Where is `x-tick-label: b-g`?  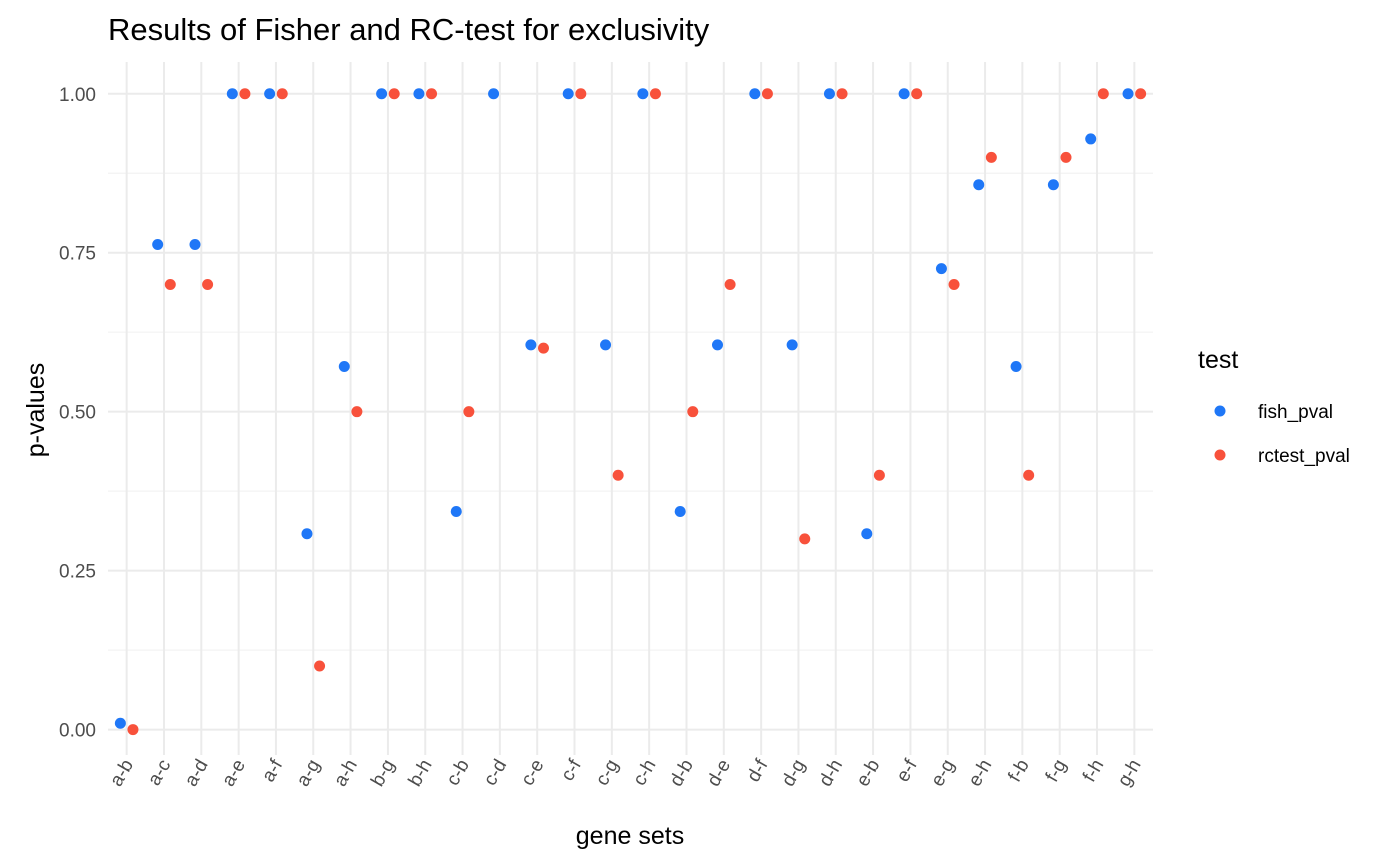
x-tick-label: b-g is located at coordinates (383, 773).